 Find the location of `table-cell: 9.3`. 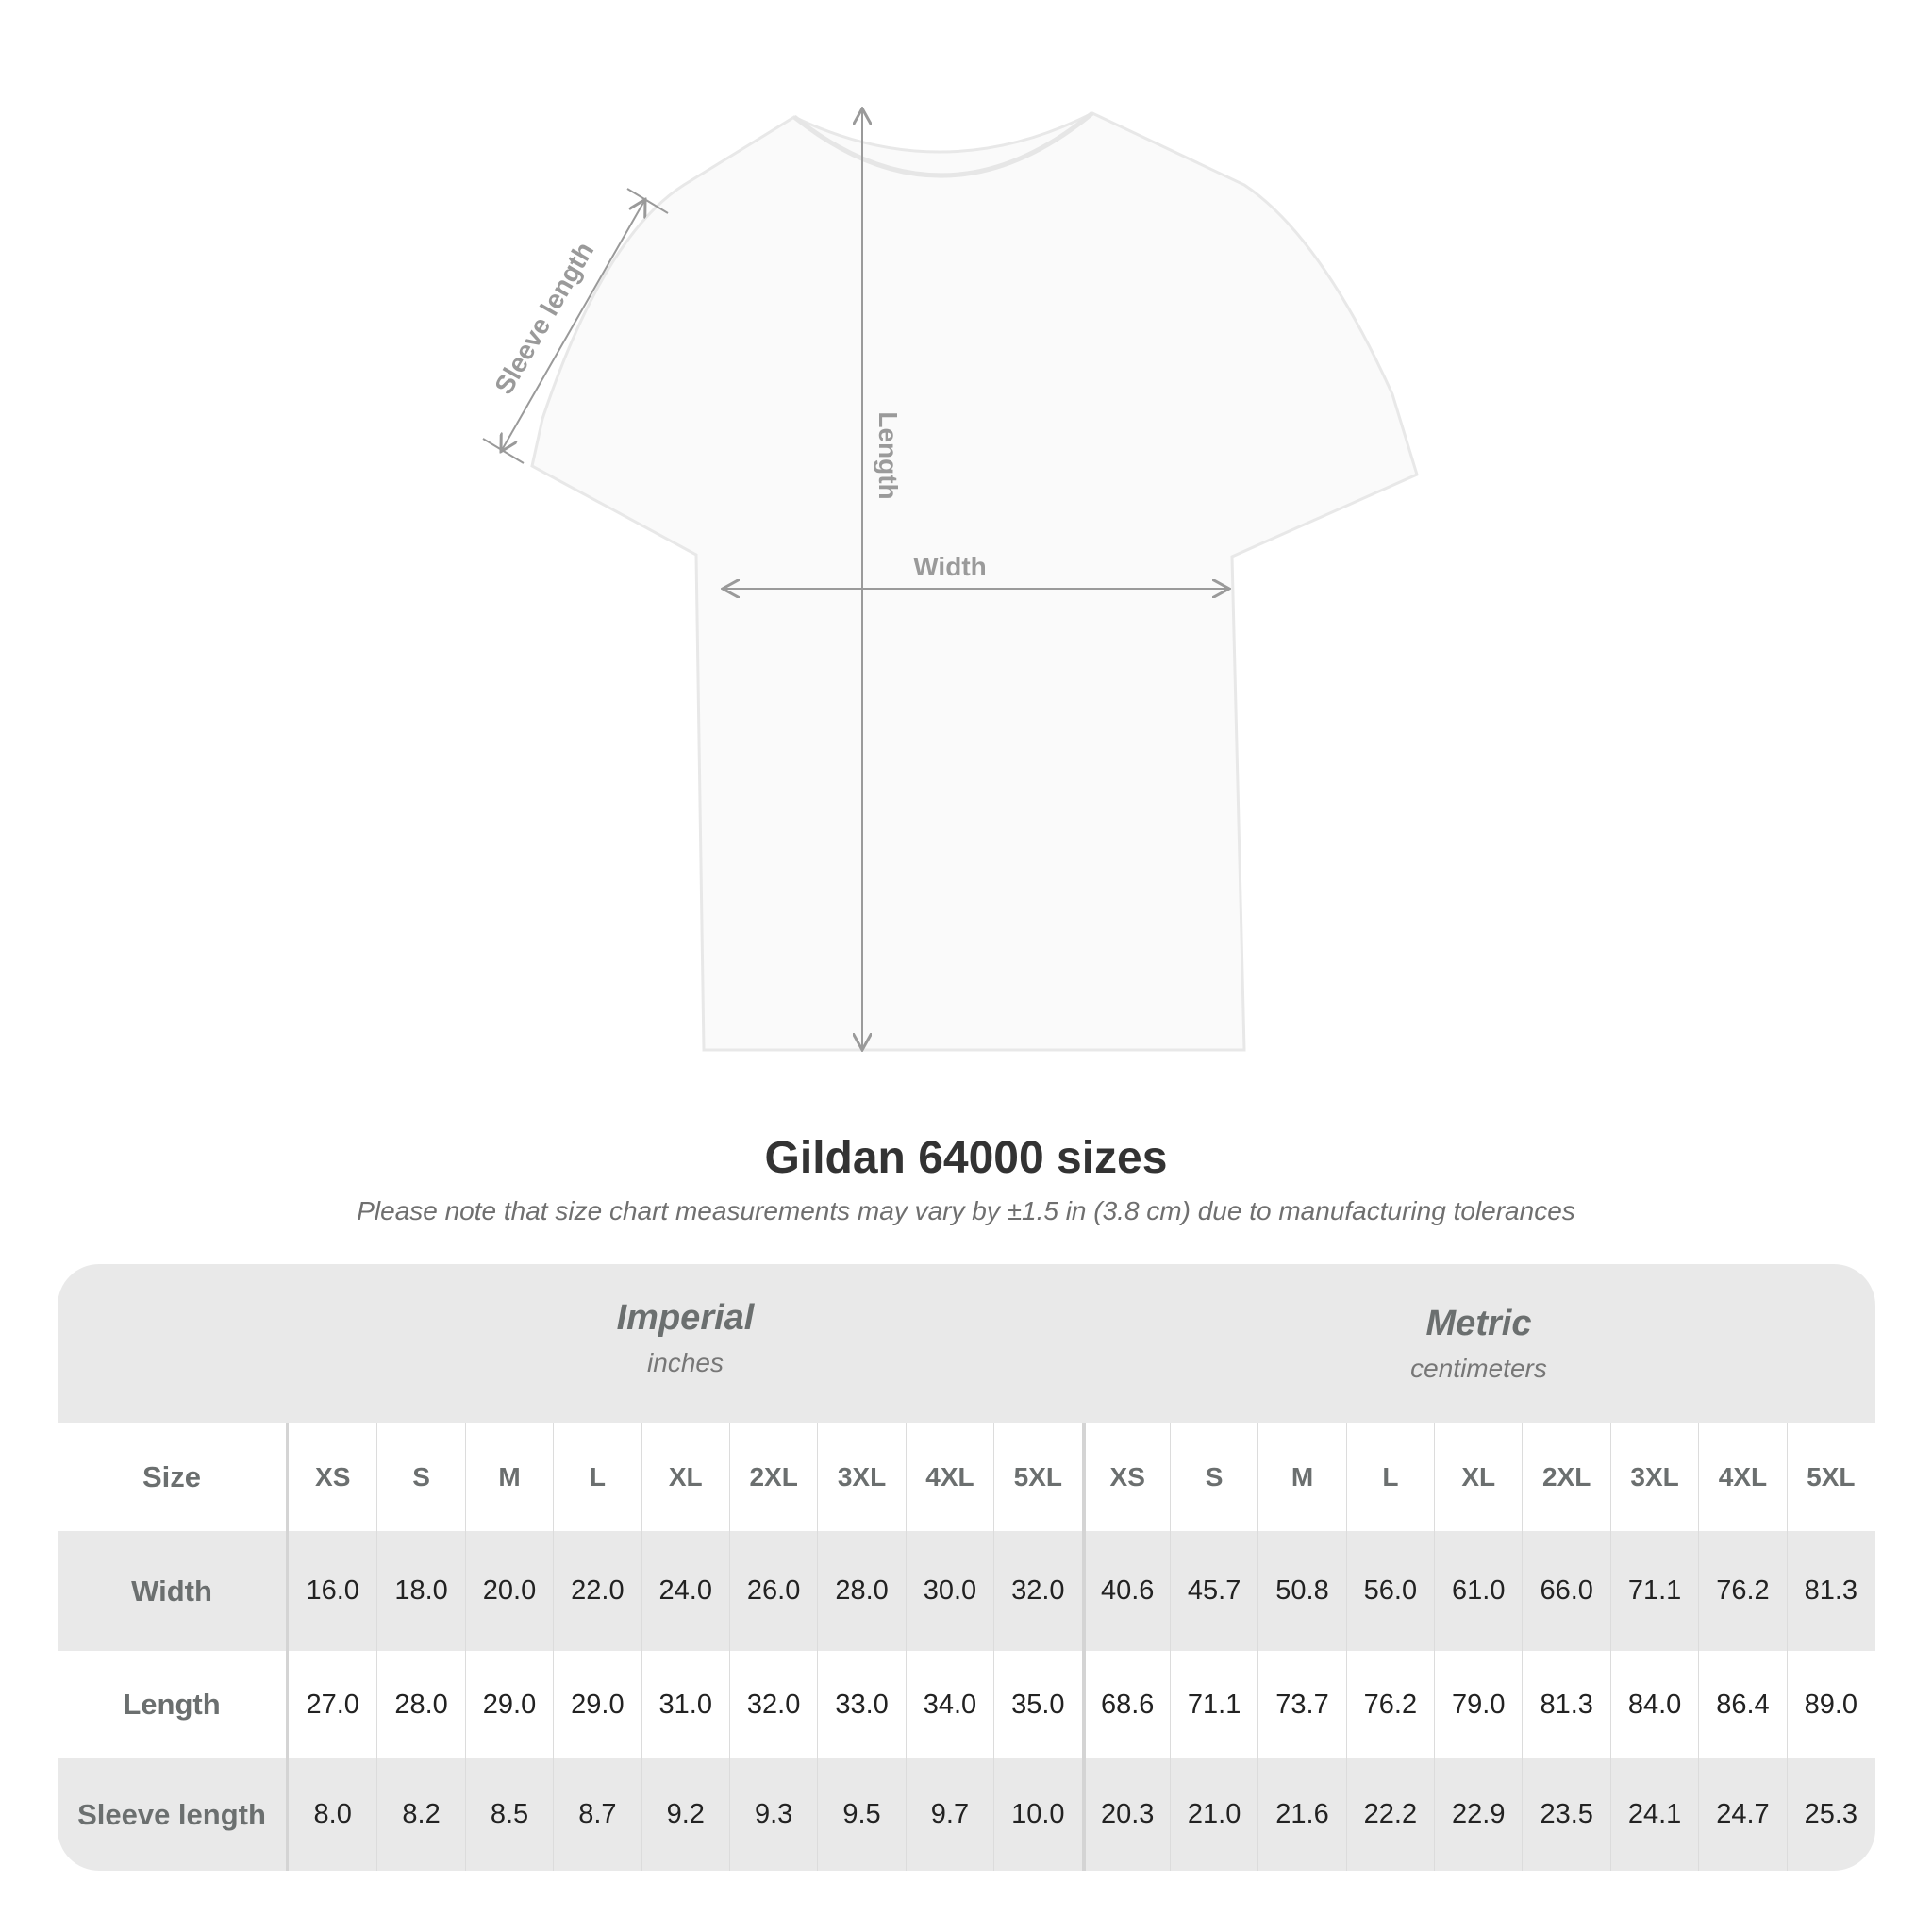

table-cell: 9.3 is located at coordinates (773, 1814).